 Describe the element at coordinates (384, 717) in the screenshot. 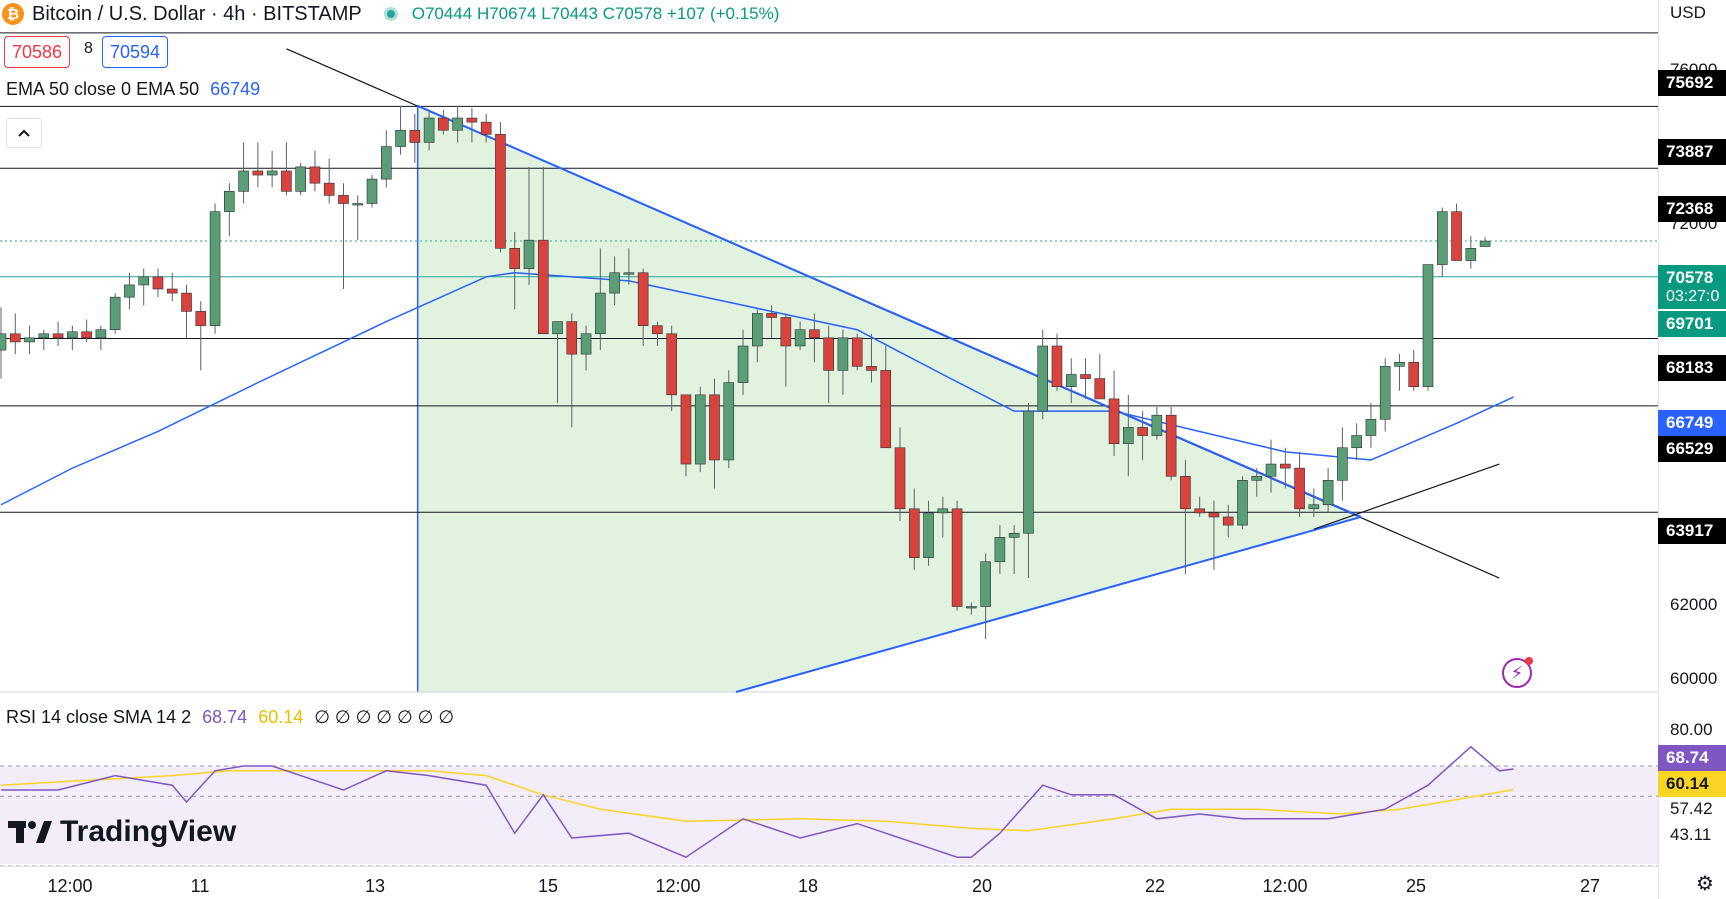

I see `rsi-empty-values: ∅ ∅ ∅ ∅ ∅ ∅ ∅` at that location.